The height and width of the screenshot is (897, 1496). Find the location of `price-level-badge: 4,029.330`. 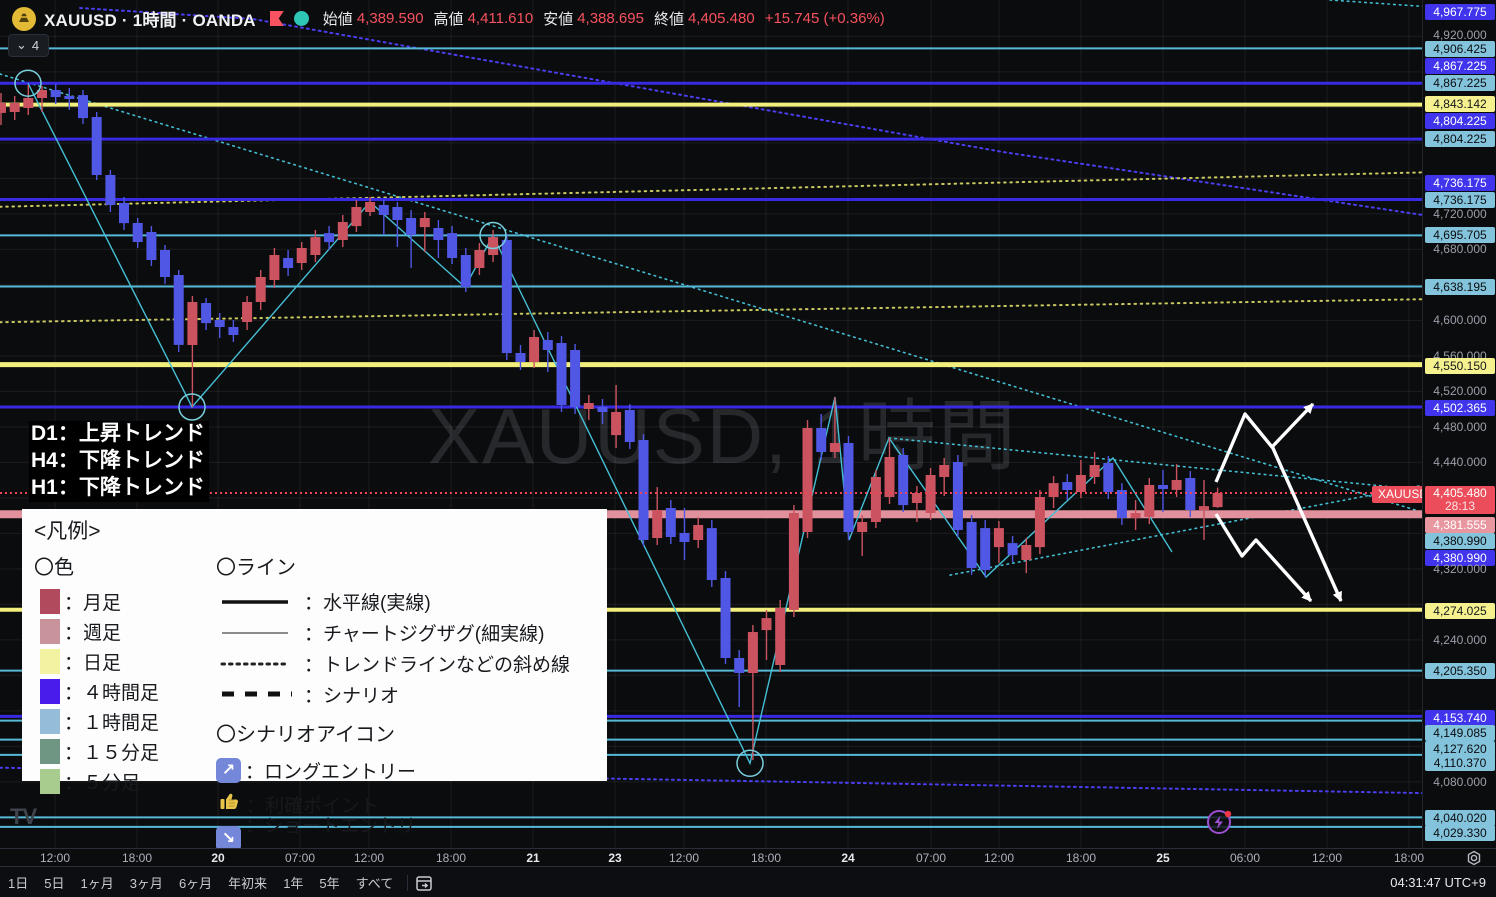

price-level-badge: 4,029.330 is located at coordinates (1460, 833).